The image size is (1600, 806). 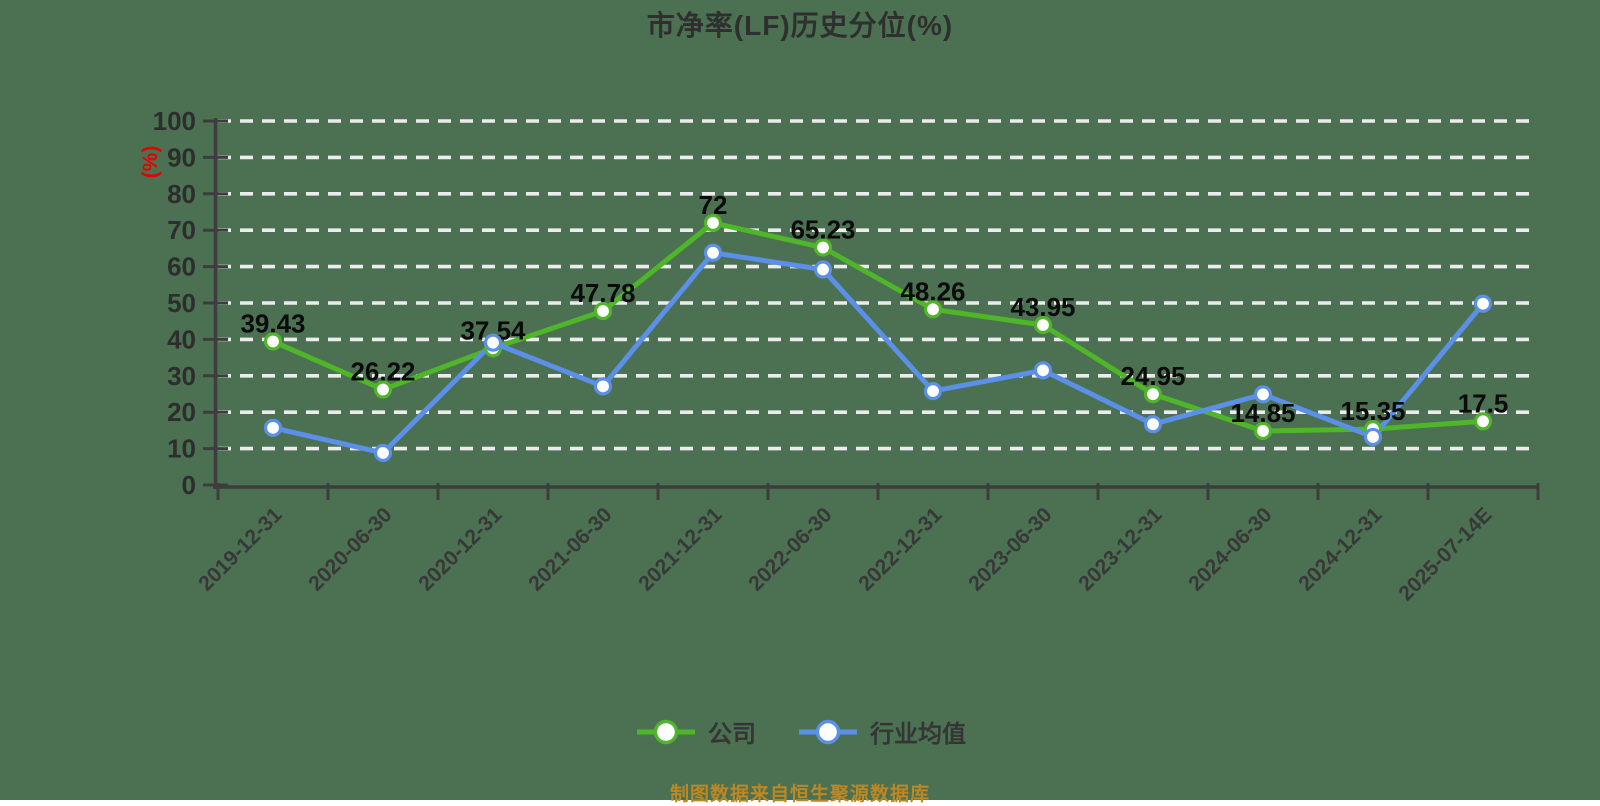 I want to click on y-tick-label: 60, so click(x=181, y=267).